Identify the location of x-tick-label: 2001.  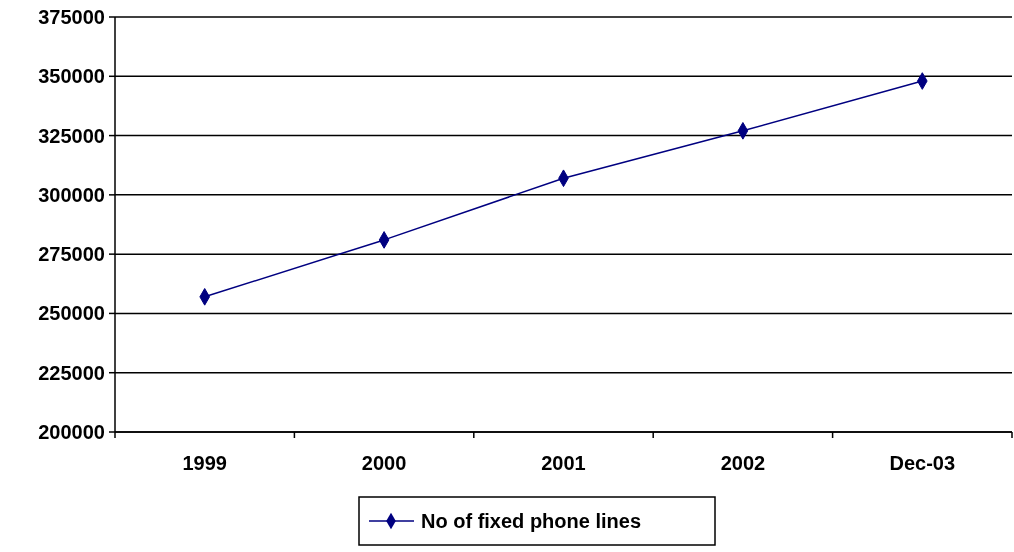
(563, 463).